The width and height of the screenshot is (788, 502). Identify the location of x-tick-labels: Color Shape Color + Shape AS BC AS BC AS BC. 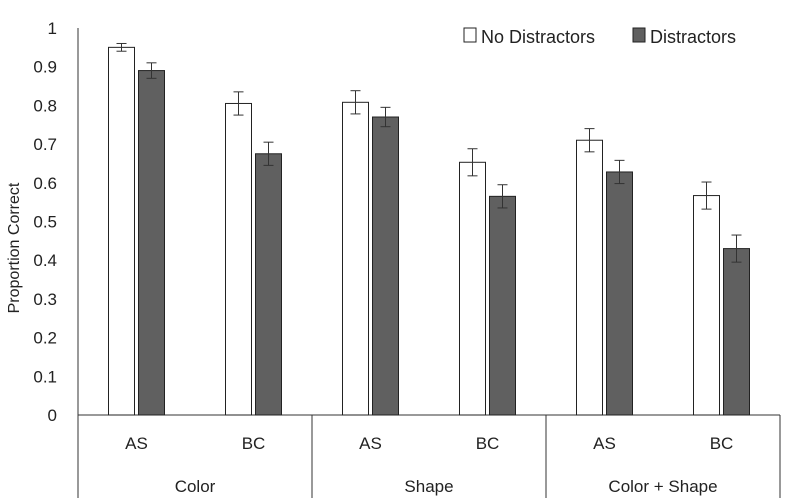
(429, 465).